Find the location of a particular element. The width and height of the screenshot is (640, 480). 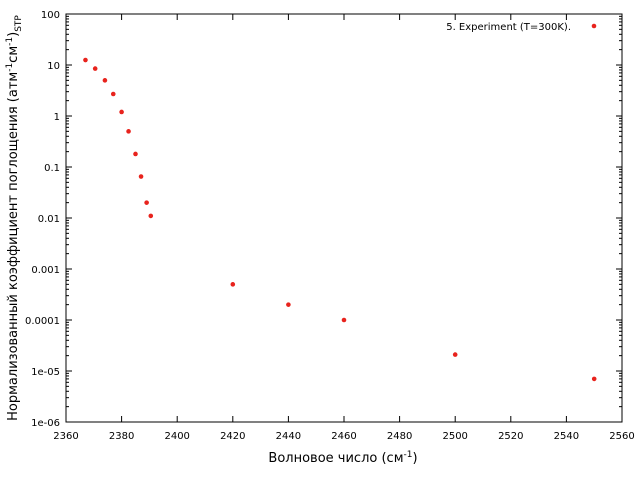

x-tick-label: 2480 is located at coordinates (399, 436).